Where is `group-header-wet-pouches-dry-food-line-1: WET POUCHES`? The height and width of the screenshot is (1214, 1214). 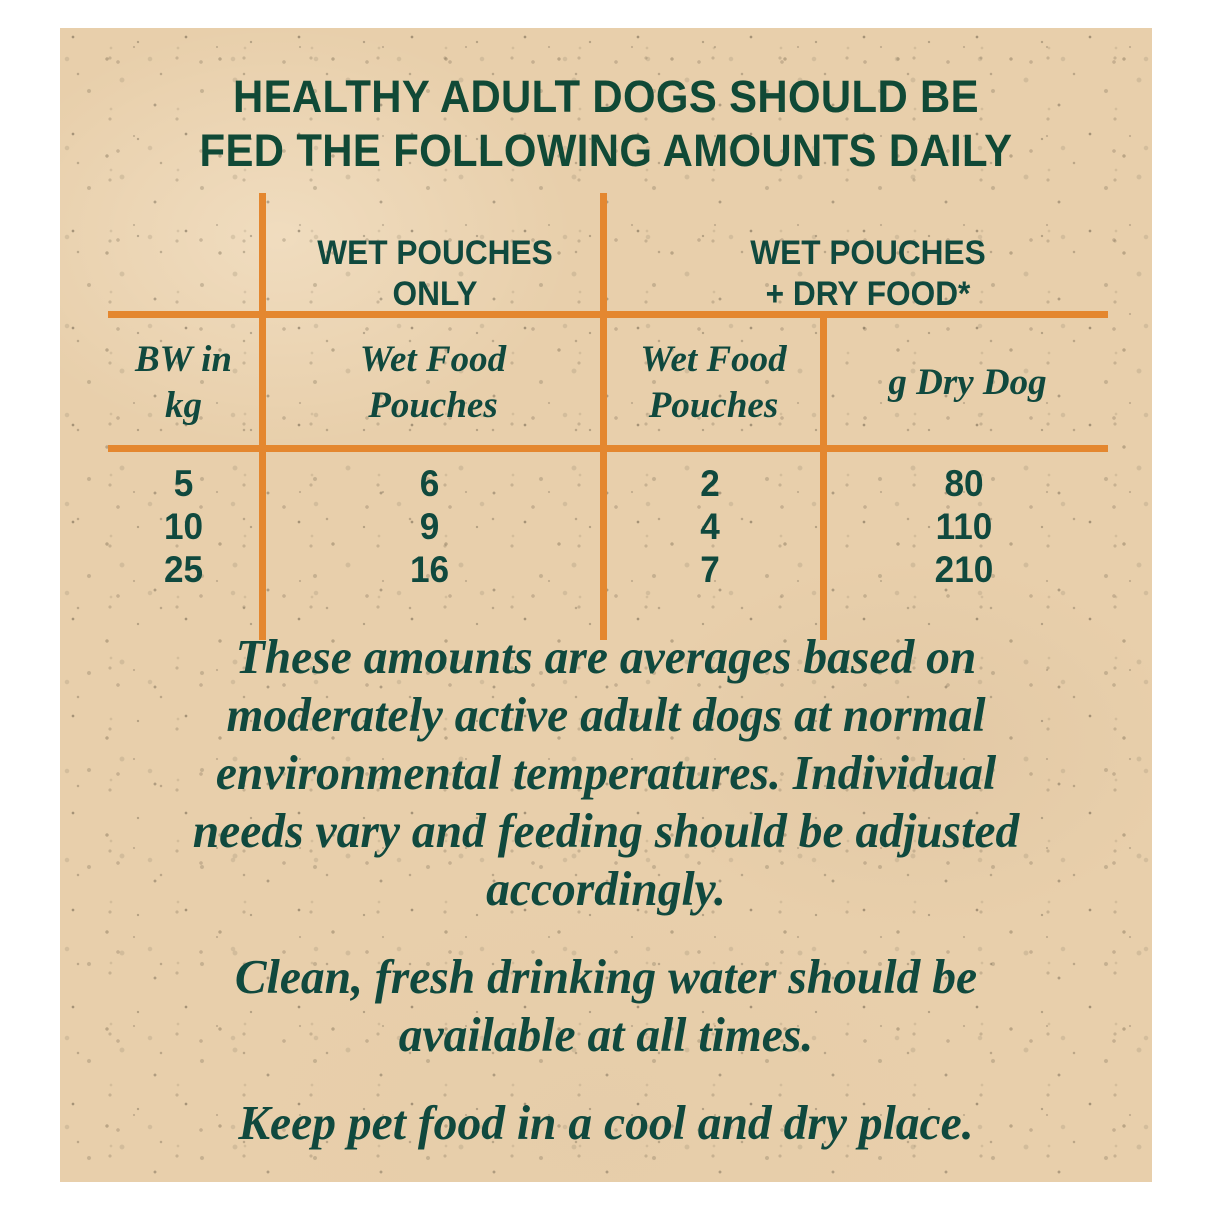 group-header-wet-pouches-dry-food-line-1: WET POUCHES is located at coordinates (868, 253).